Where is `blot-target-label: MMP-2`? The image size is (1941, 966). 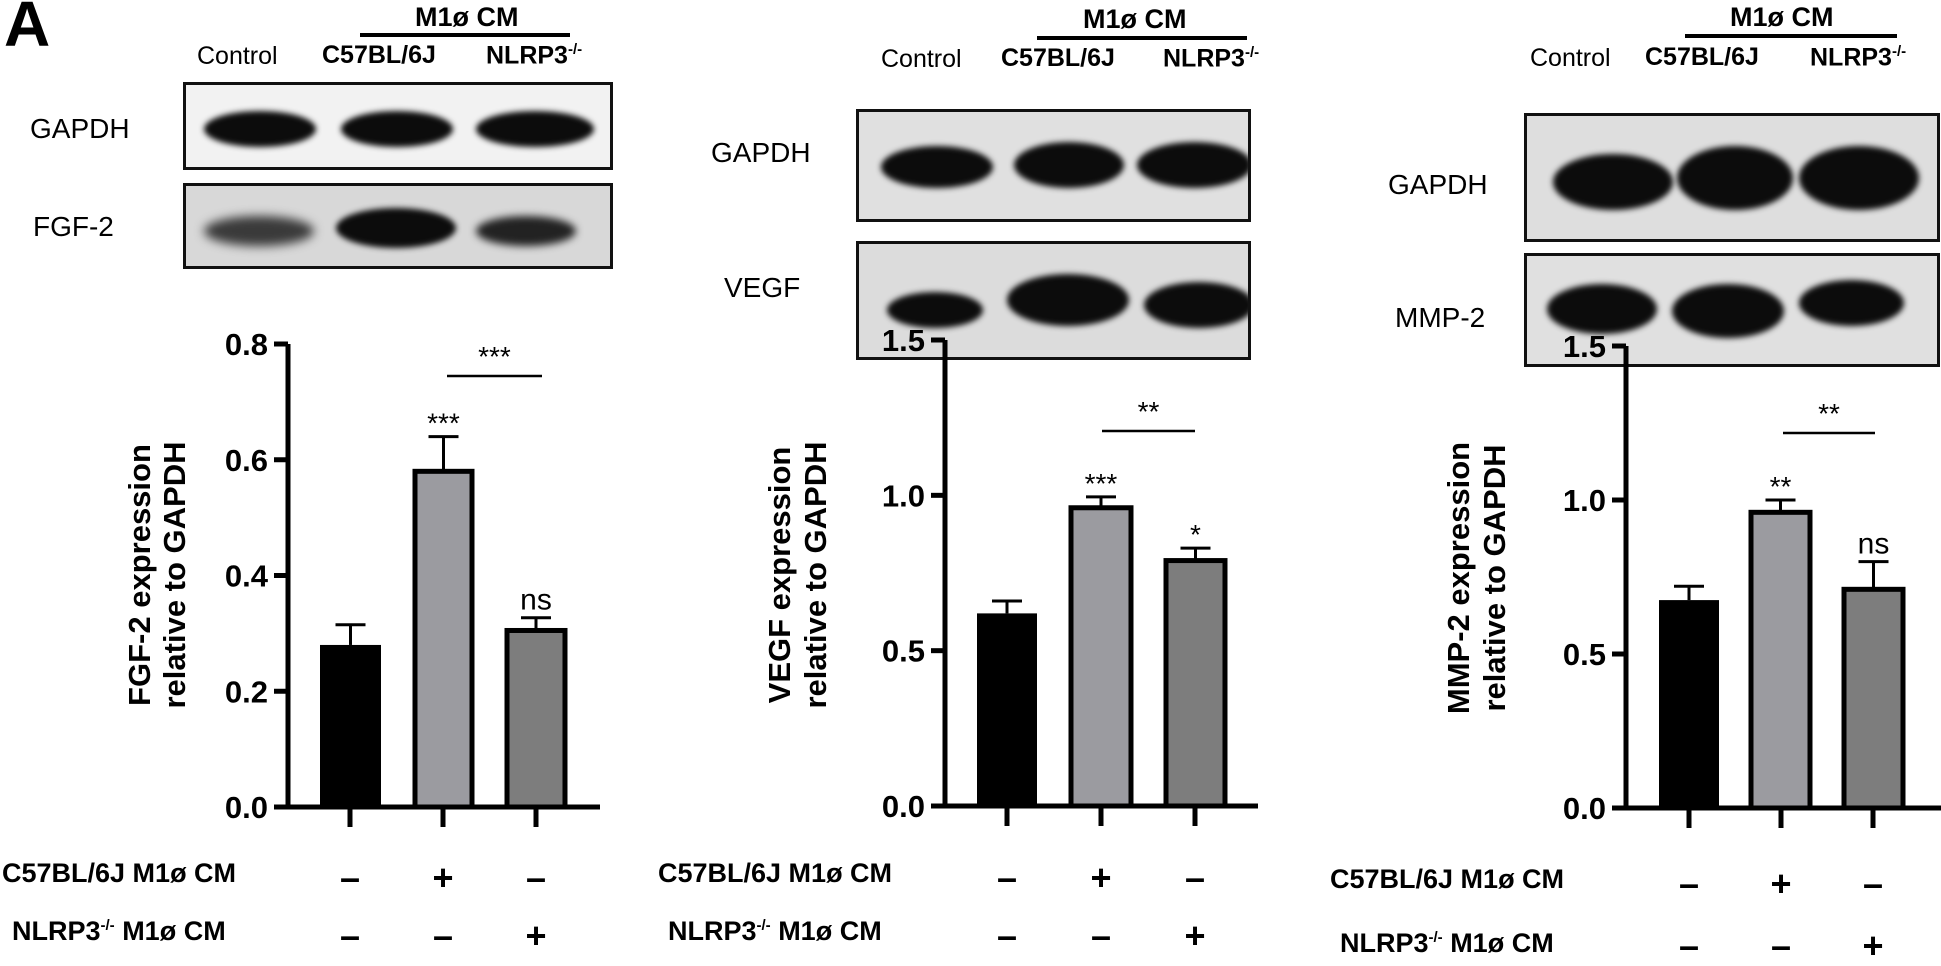
blot-target-label: MMP-2 is located at coordinates (1440, 317).